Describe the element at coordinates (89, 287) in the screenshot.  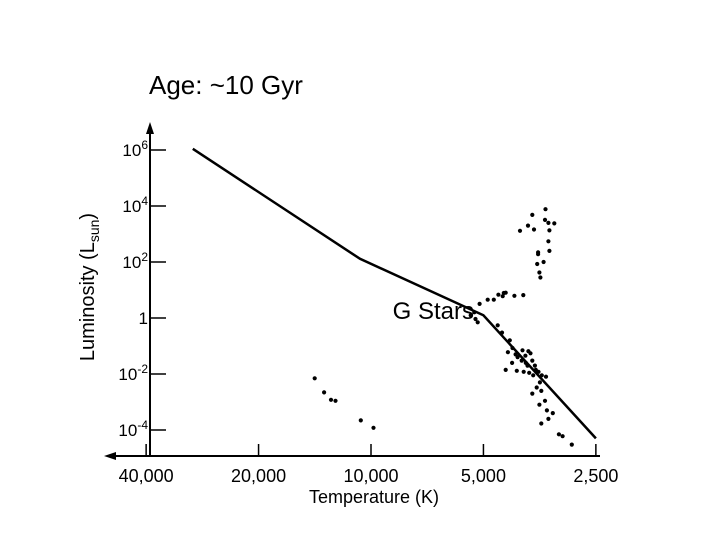
I see `y-axis-label: Luminosity (Lsun)` at that location.